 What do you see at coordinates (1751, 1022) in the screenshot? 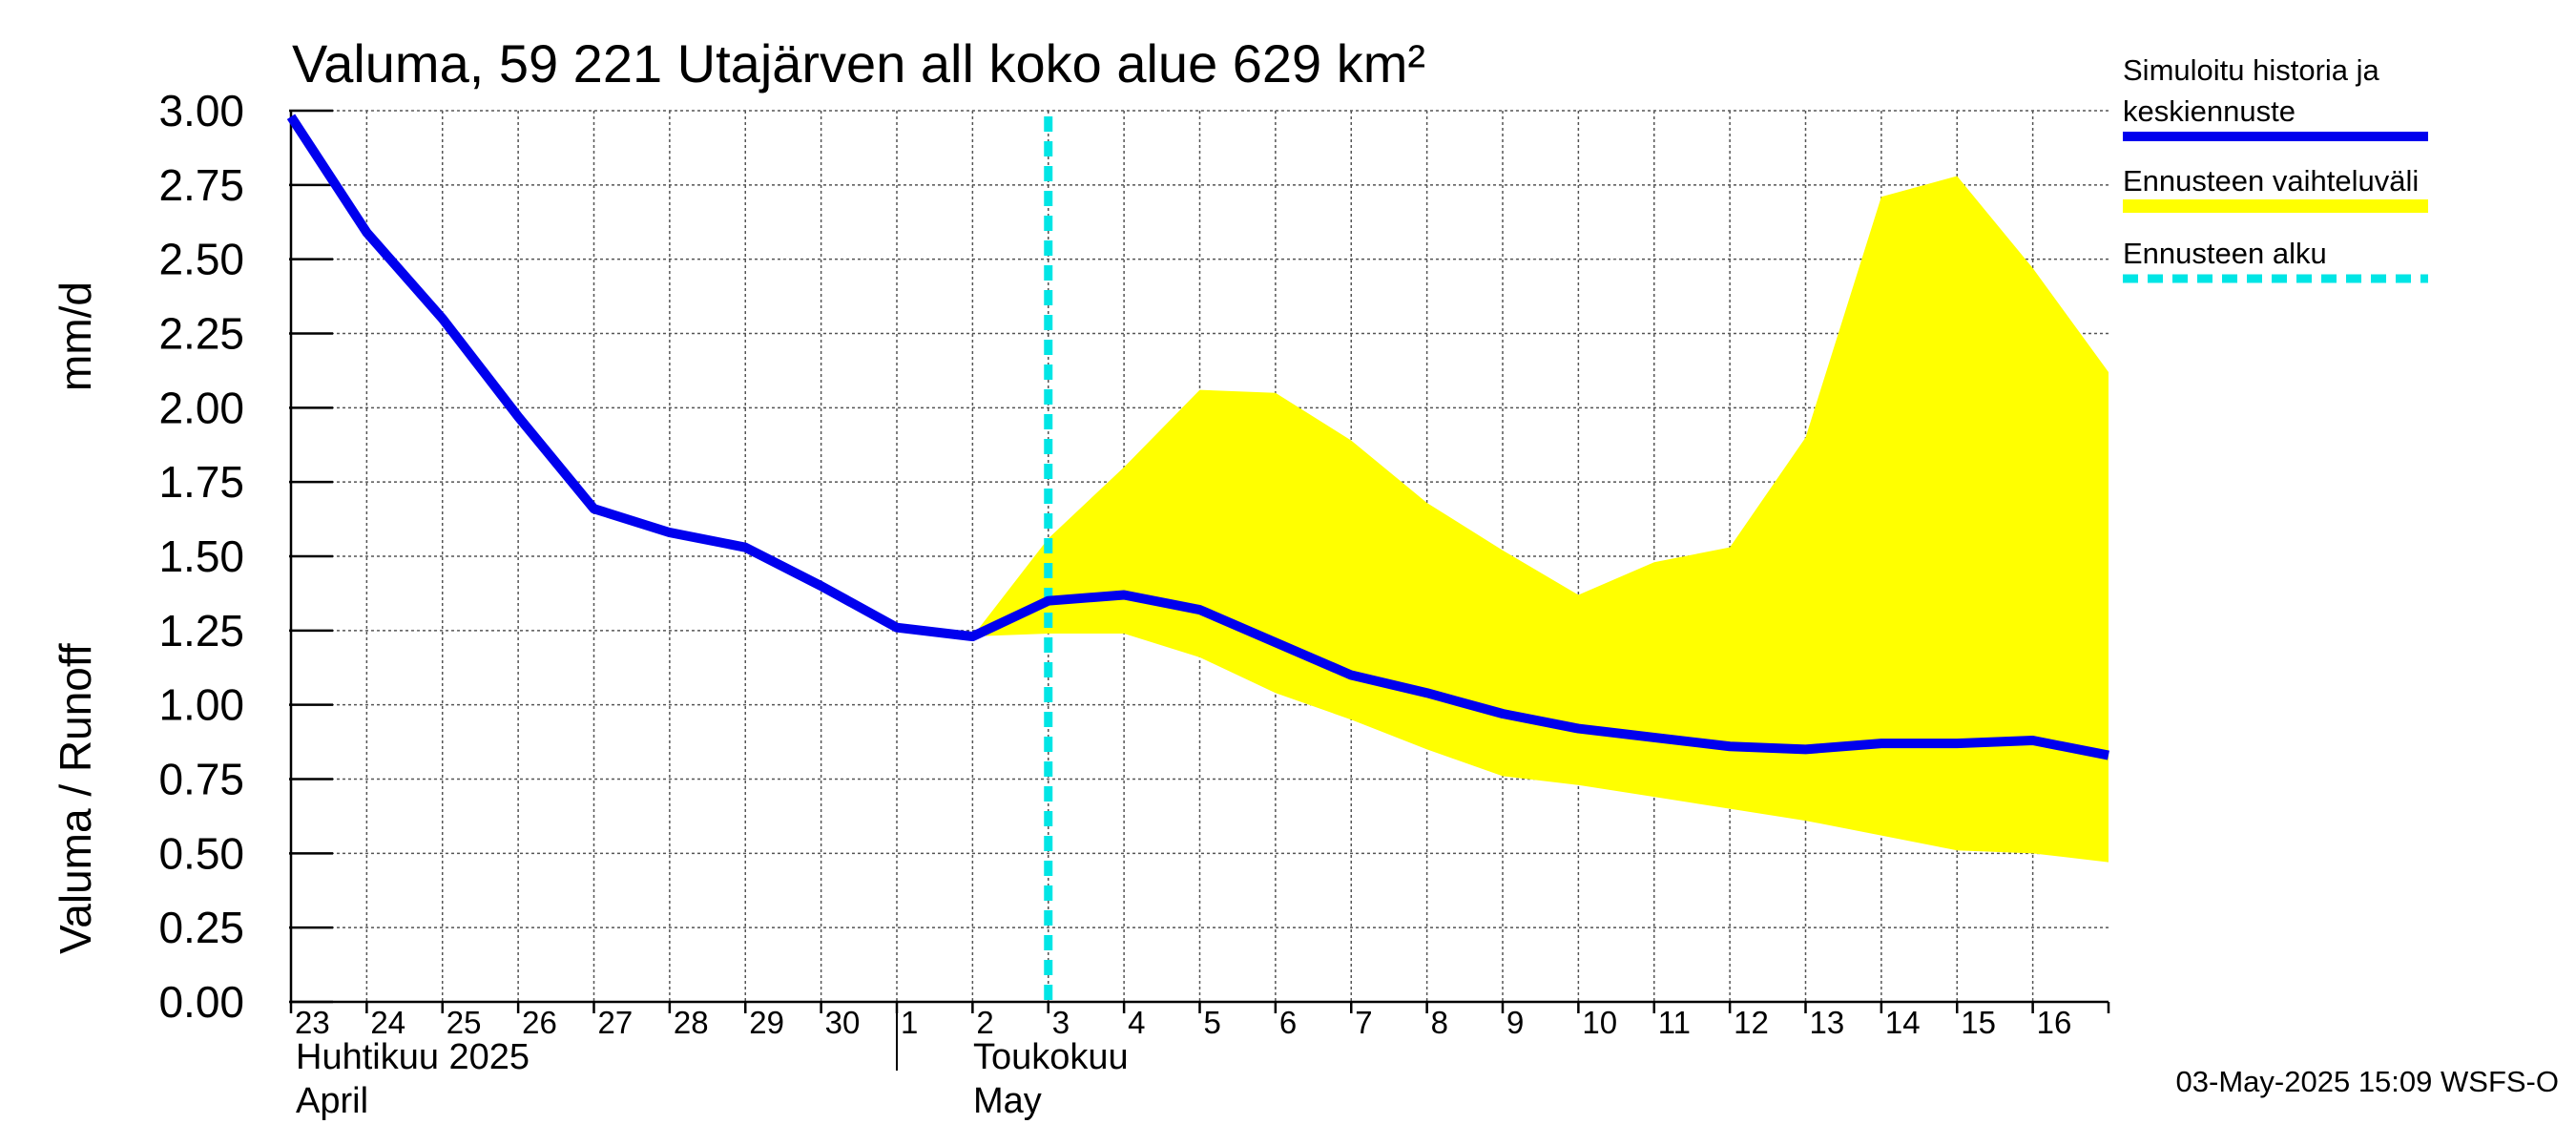
I see `x-tick-label: 12` at bounding box center [1751, 1022].